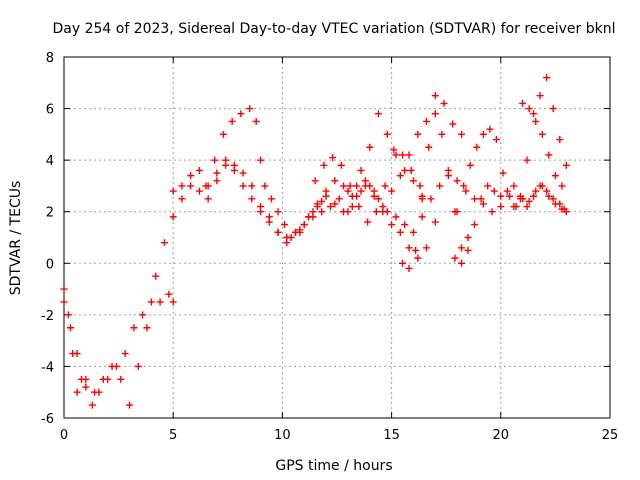 Image resolution: width=640 pixels, height=480 pixels. Describe the element at coordinates (282, 435) in the screenshot. I see `x-tick-label: 10` at that location.